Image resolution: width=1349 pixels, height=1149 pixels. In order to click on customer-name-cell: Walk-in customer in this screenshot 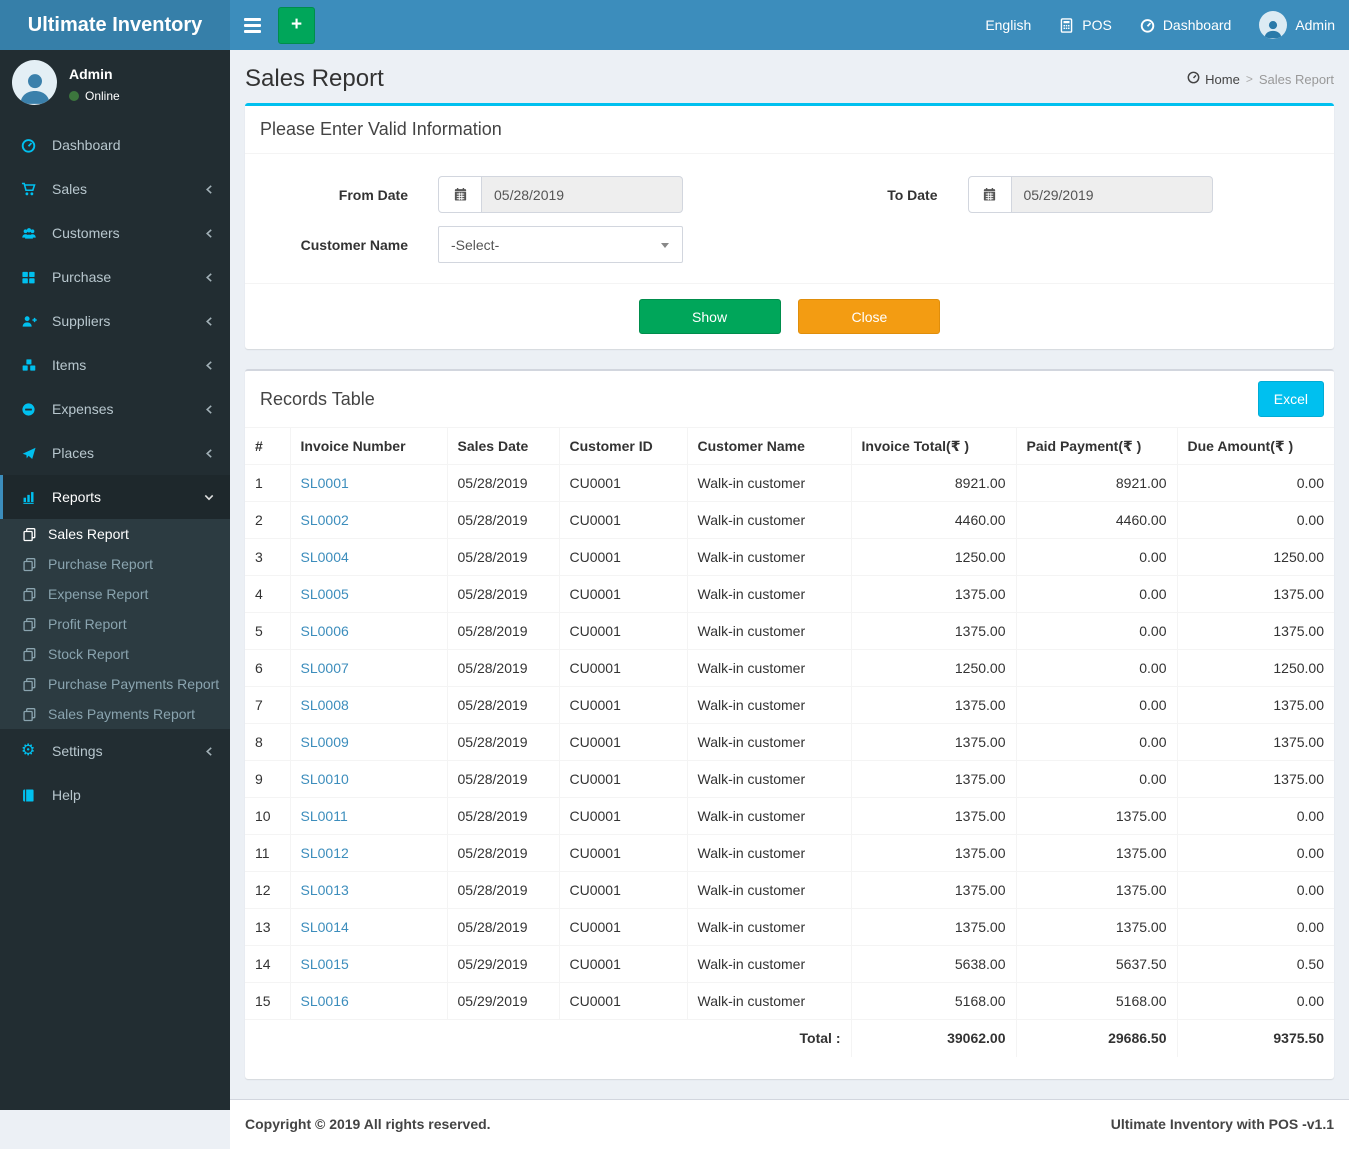, I will do `click(769, 668)`.